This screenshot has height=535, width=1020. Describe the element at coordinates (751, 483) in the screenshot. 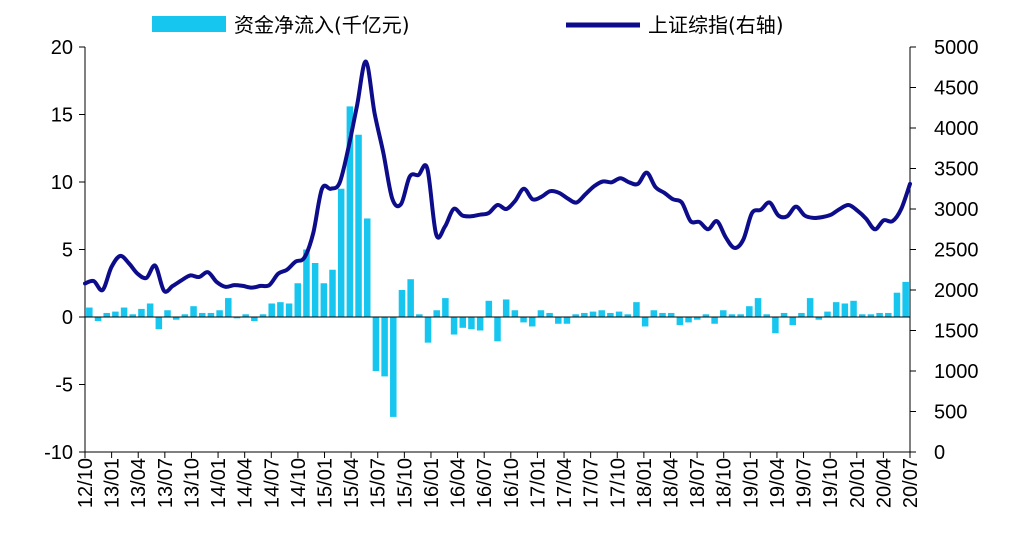

I see `x-axis-tick-label: 19/01` at that location.